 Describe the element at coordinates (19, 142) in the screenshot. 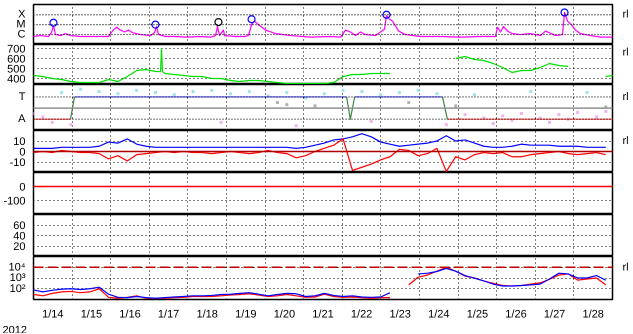

I see `y-tick-label: 10` at that location.